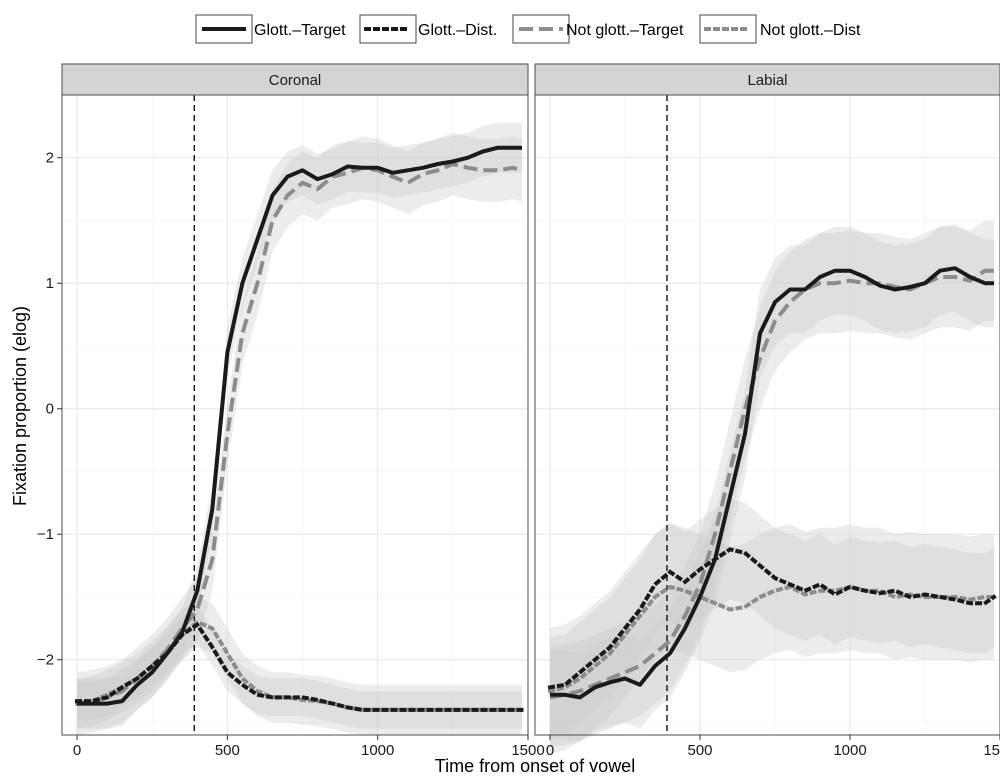  What do you see at coordinates (625, 30) in the screenshot?
I see `legend-label: Not glott.–Target` at bounding box center [625, 30].